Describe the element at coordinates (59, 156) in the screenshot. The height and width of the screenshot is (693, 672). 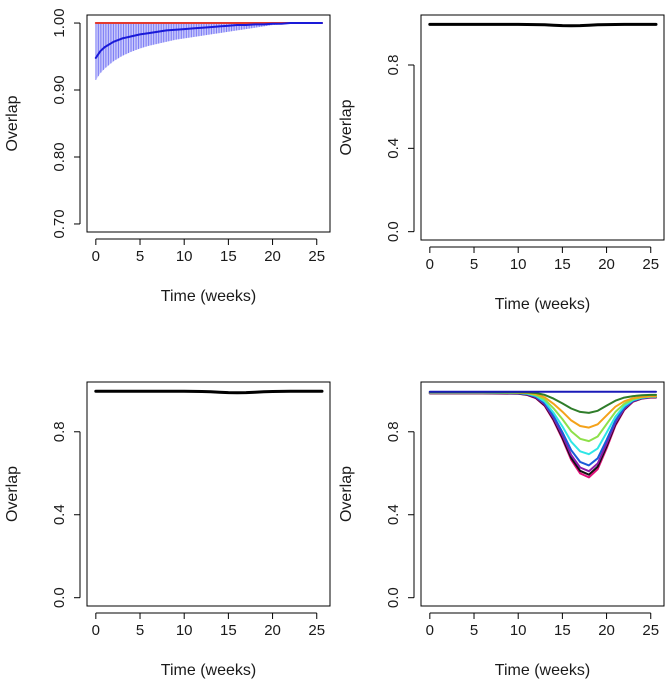
I see `y-tick-label: 0.80` at that location.